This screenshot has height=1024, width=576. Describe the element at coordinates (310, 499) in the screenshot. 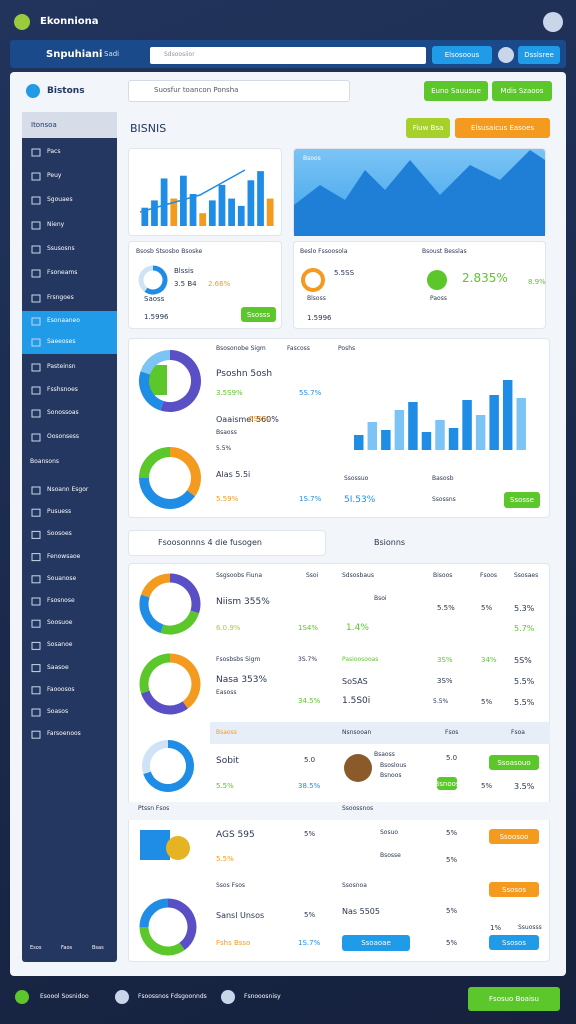

I see `text: 1S.7%` at that location.